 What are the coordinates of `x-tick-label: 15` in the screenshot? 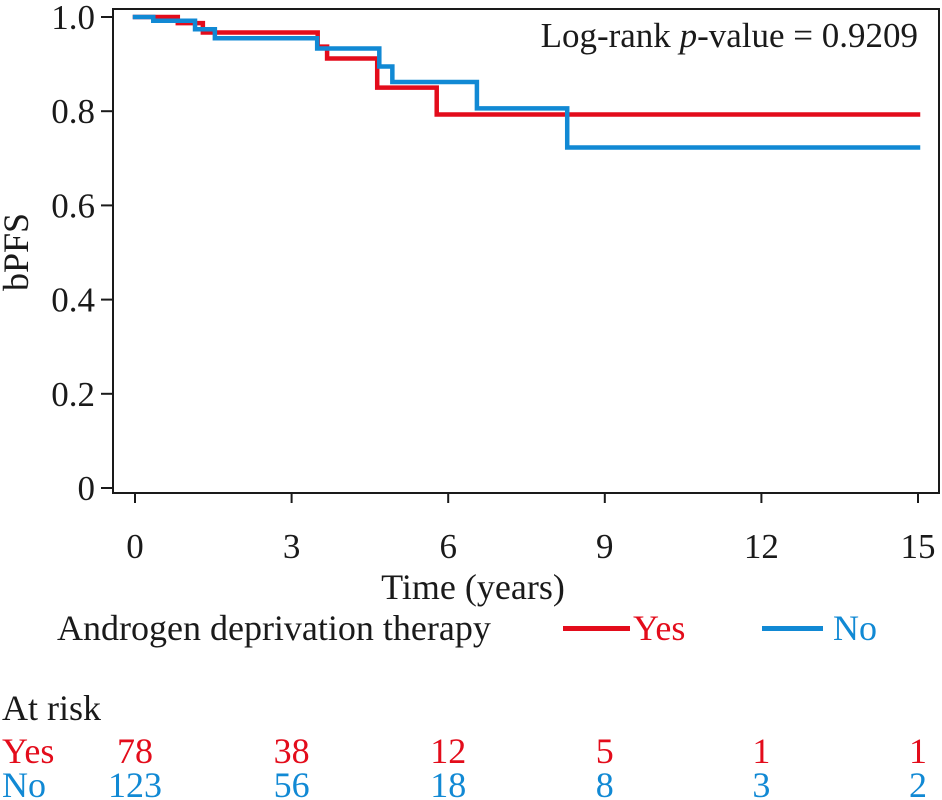 It's located at (918, 546).